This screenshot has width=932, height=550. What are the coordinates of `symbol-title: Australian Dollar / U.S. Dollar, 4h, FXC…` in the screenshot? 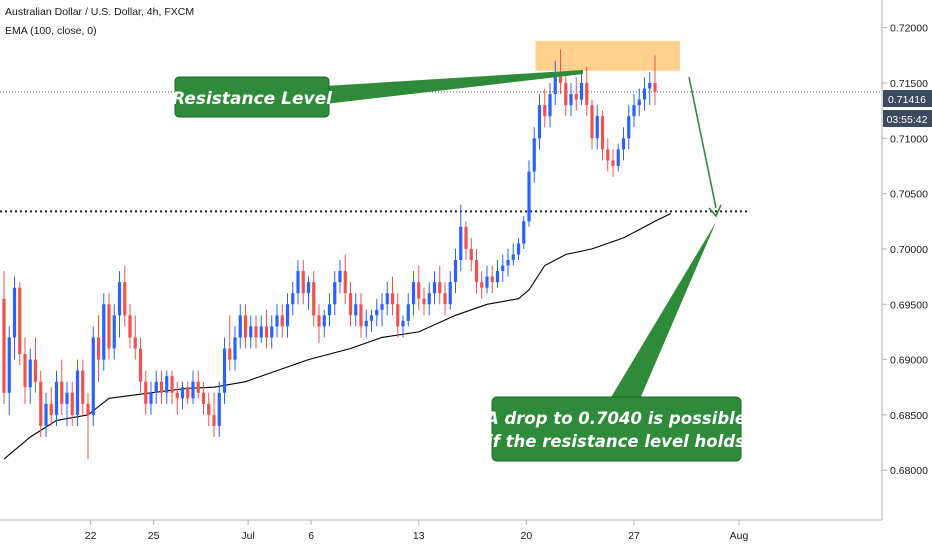 It's located at (99, 12).